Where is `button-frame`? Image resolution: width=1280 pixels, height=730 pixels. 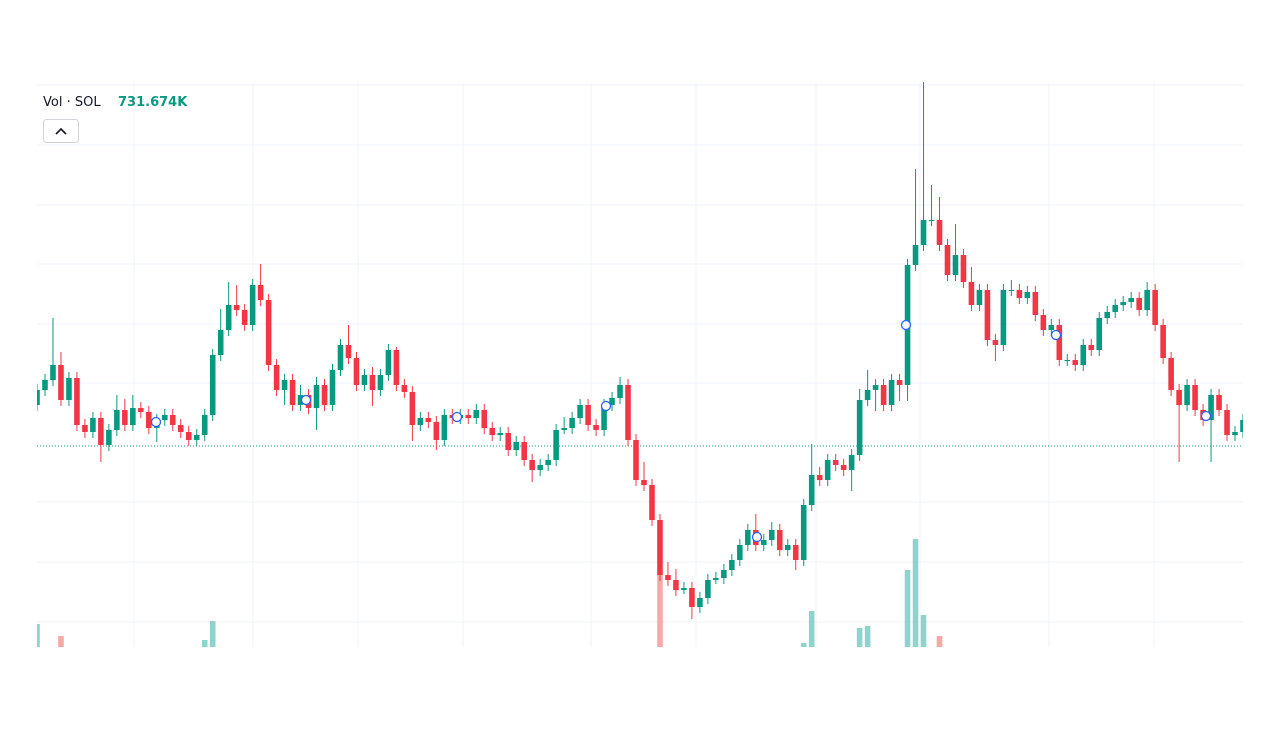
button-frame is located at coordinates (61, 131).